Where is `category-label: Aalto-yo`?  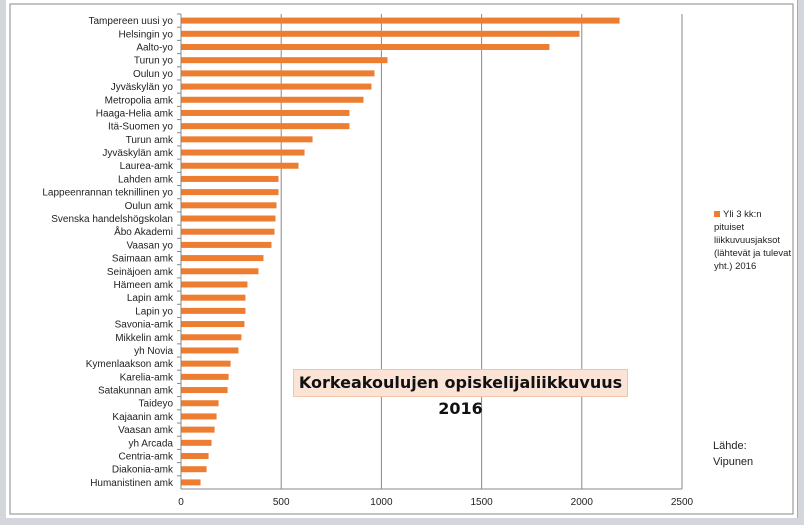
category-label: Aalto-yo is located at coordinates (154, 47).